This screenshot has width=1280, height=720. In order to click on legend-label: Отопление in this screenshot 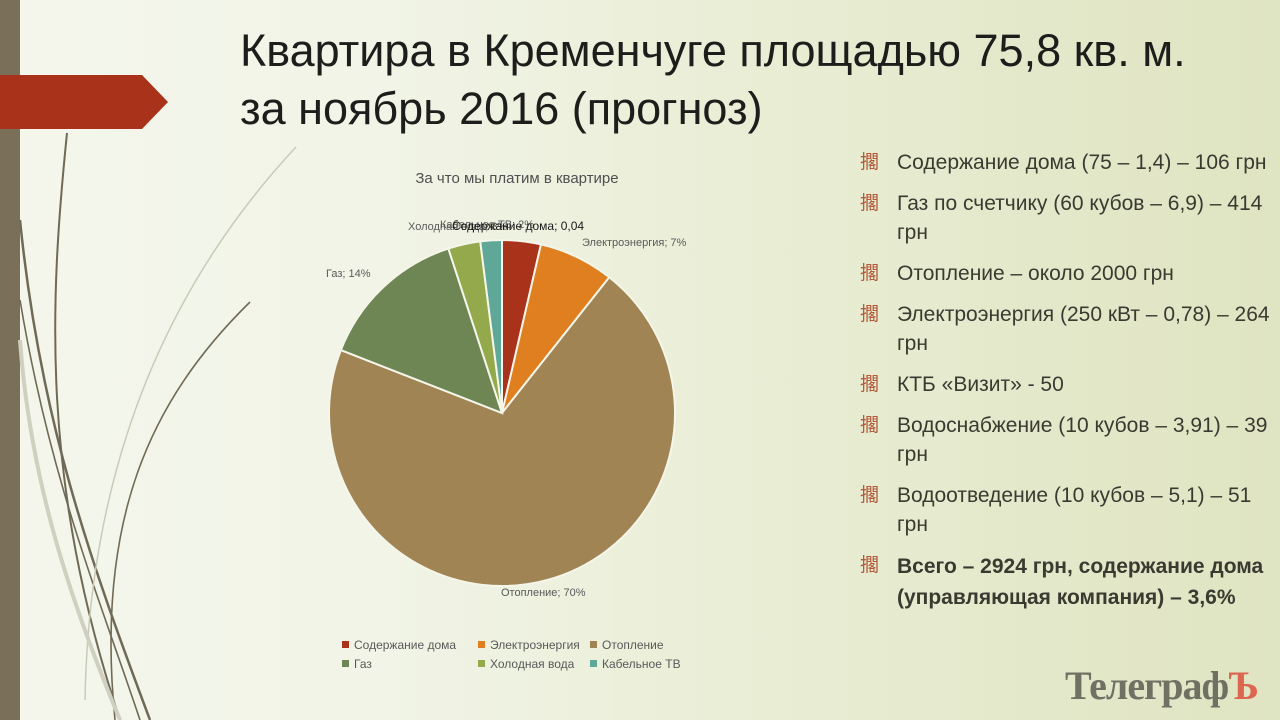, I will do `click(633, 644)`.